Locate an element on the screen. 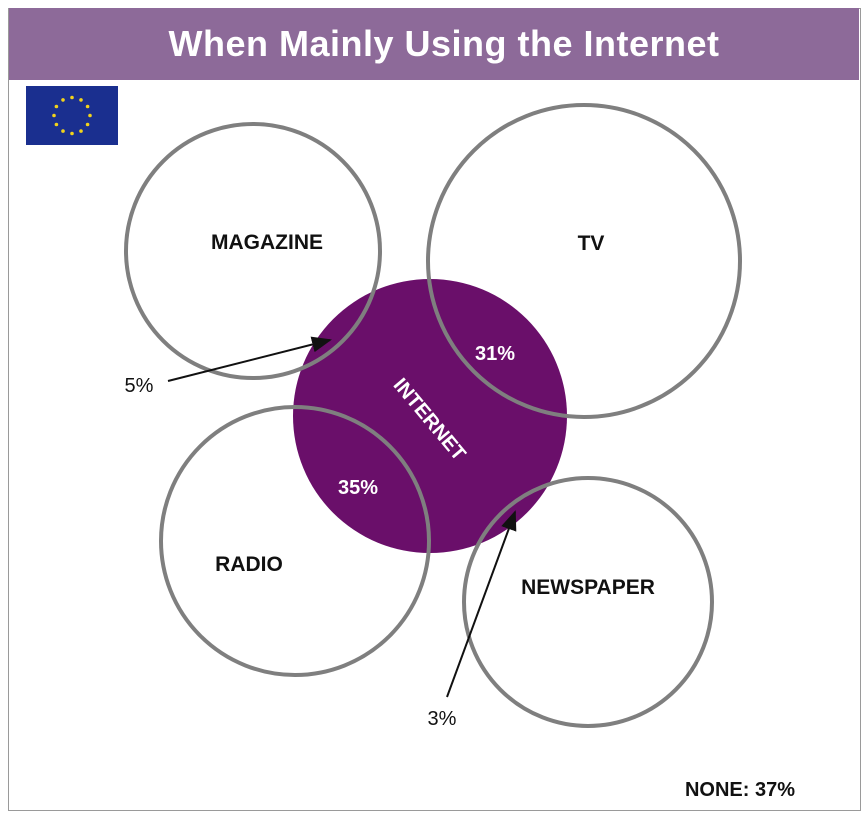 This screenshot has height=815, width=867. tv-overlap-value: 31% is located at coordinates (495, 354).